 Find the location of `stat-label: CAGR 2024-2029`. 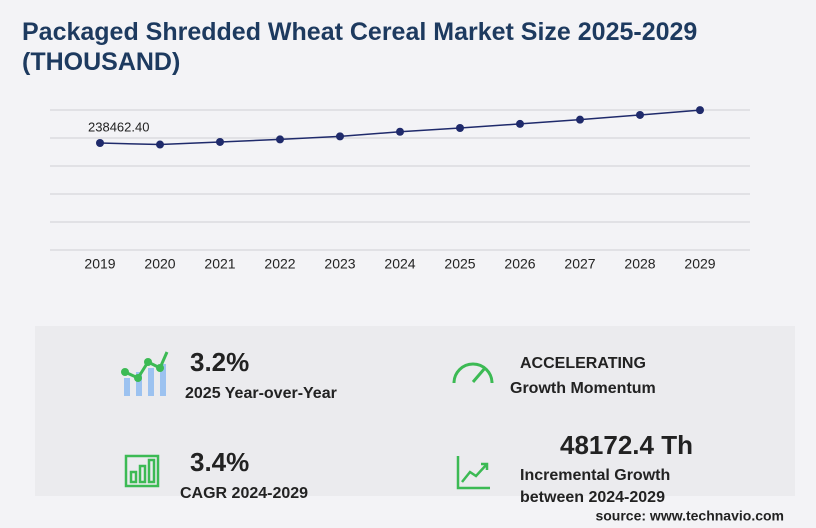

stat-label: CAGR 2024-2029 is located at coordinates (244, 493).